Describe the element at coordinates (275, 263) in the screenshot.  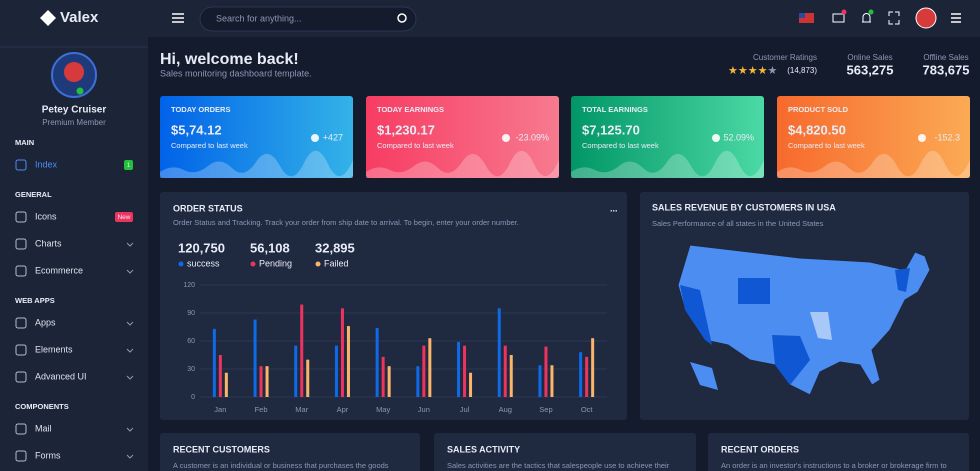
I see `total-label: Pending` at that location.